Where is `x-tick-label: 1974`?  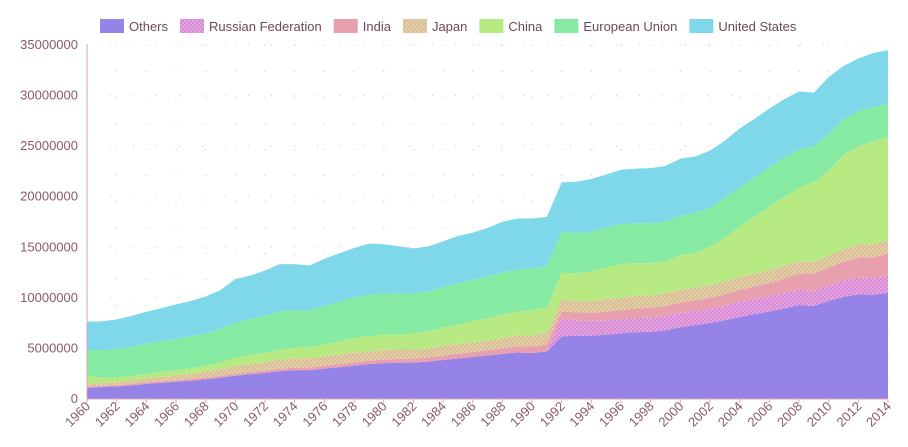
x-tick-label: 1974 is located at coordinates (285, 414).